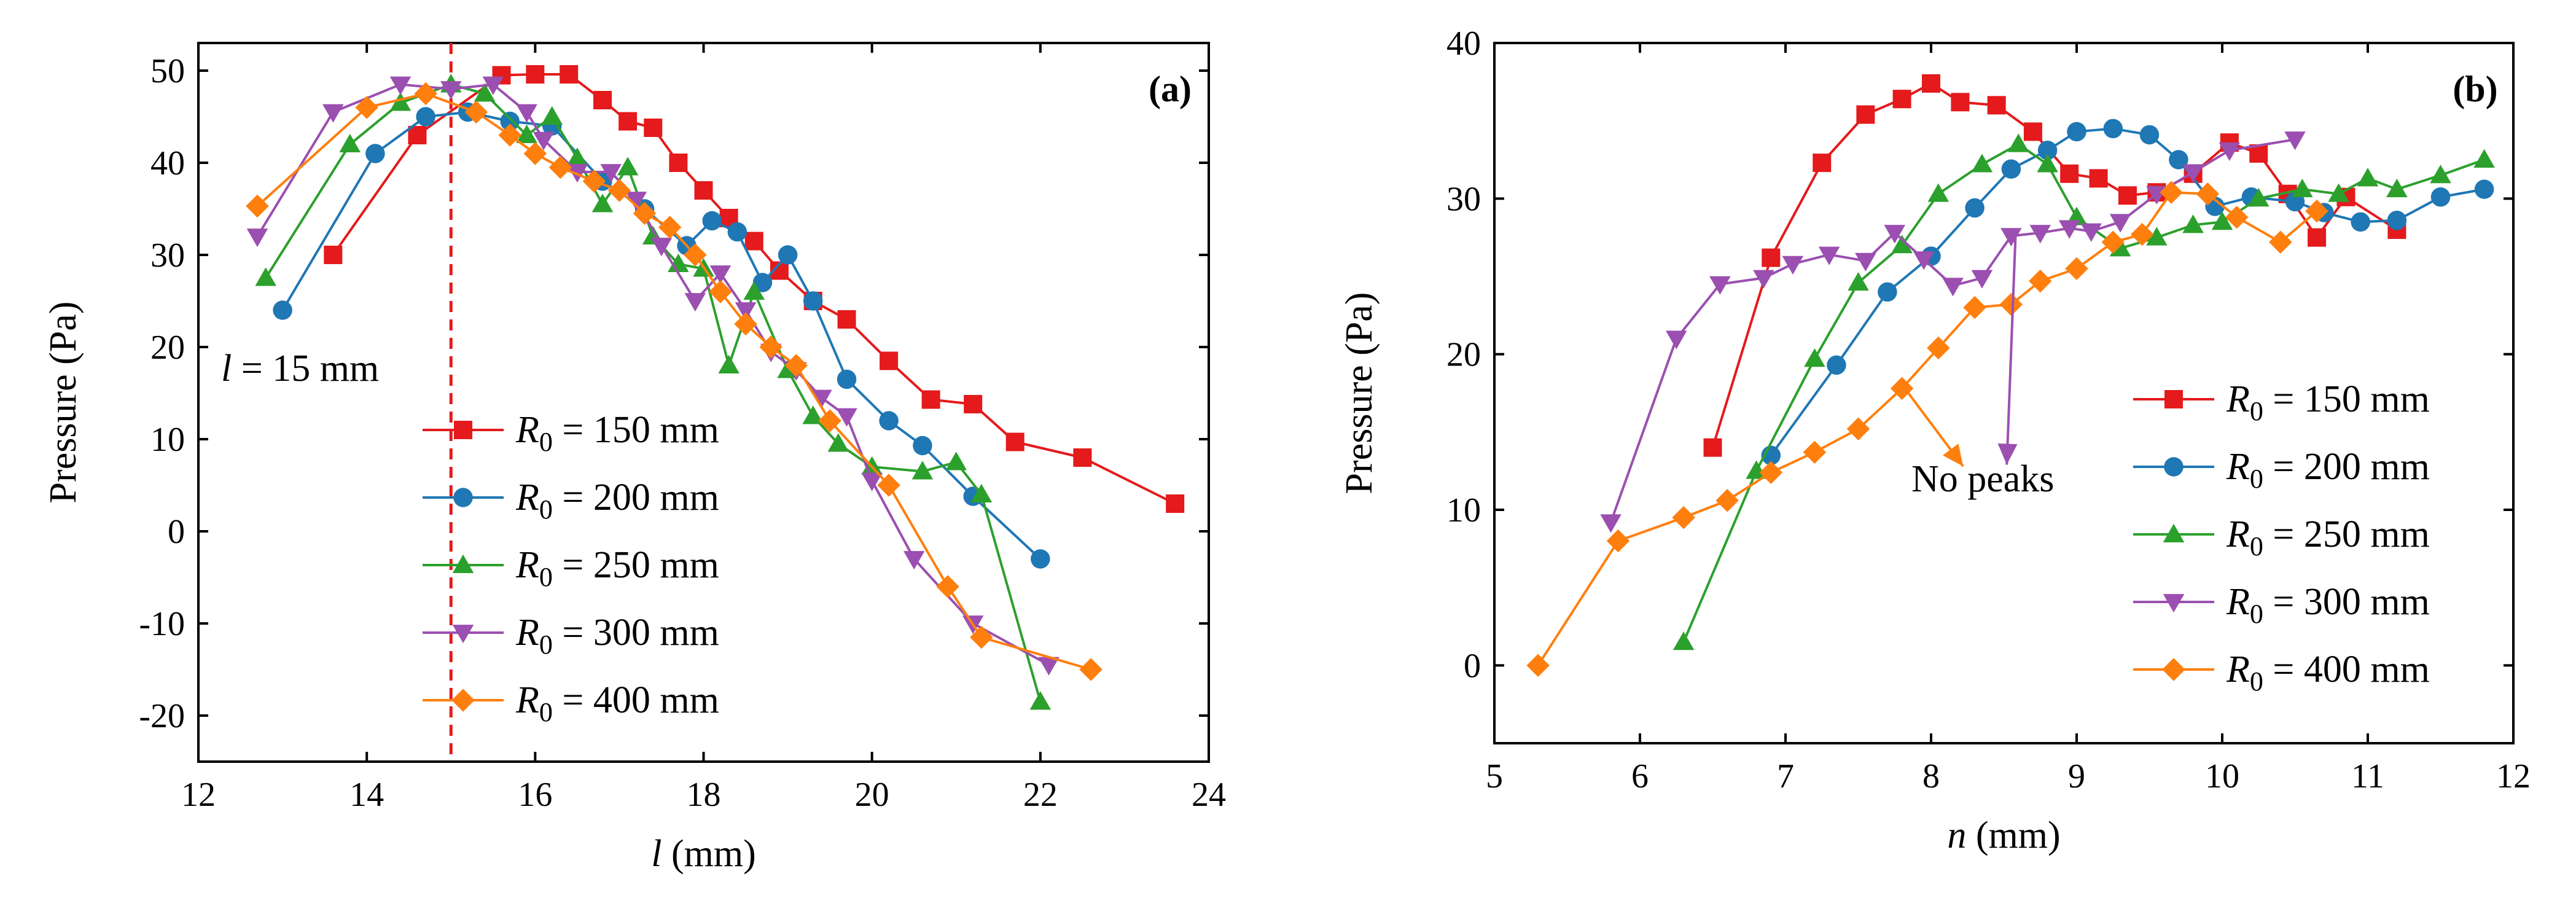 The image size is (2576, 898). What do you see at coordinates (1170, 89) in the screenshot?
I see `panel-label: (a)` at bounding box center [1170, 89].